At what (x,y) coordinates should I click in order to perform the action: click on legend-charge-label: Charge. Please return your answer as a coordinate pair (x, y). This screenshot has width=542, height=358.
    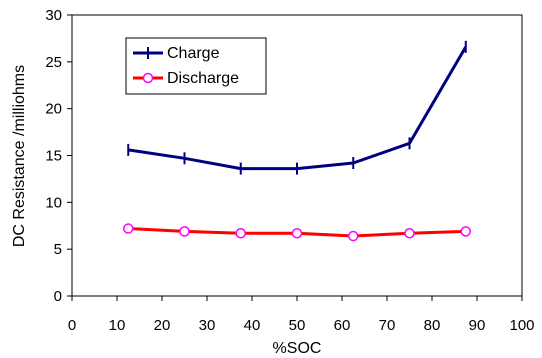
    Looking at the image, I should click on (193, 53).